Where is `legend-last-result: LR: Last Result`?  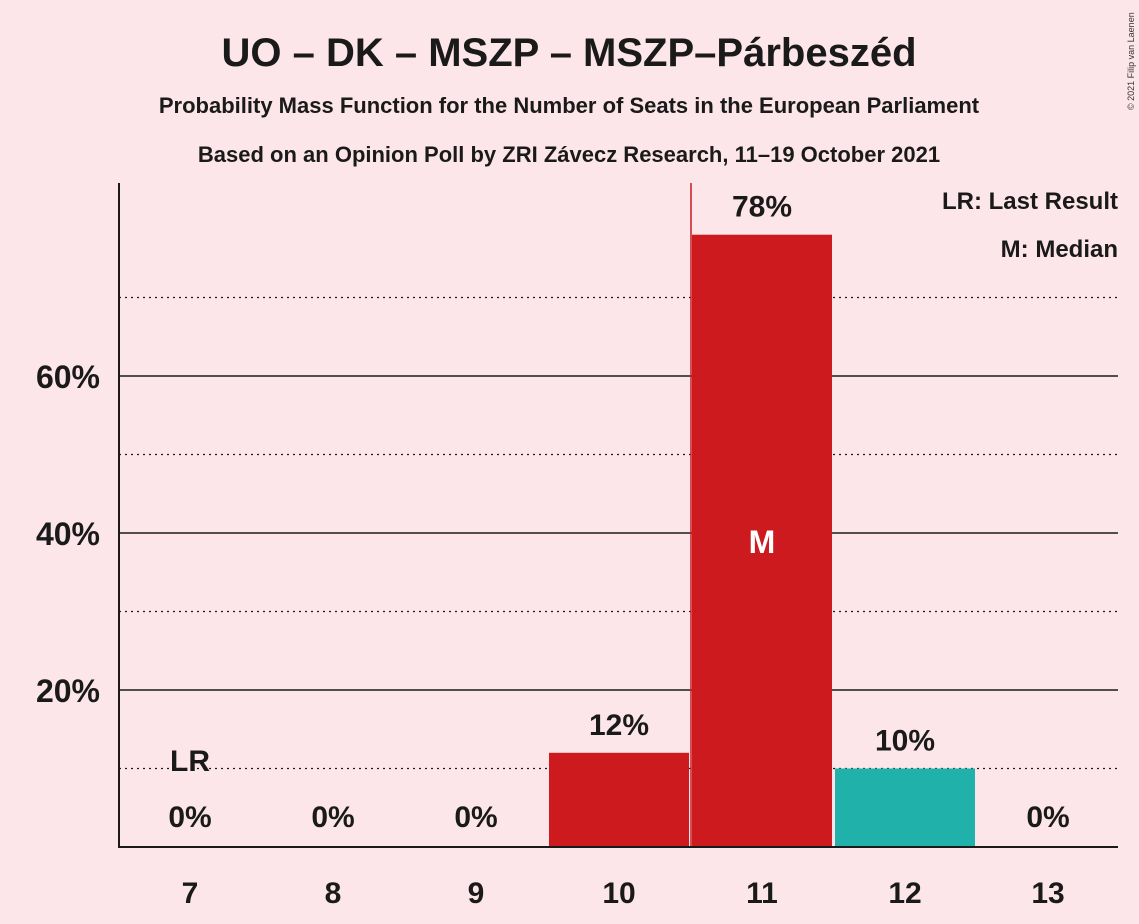
legend-last-result: LR: Last Result is located at coordinates (1030, 201).